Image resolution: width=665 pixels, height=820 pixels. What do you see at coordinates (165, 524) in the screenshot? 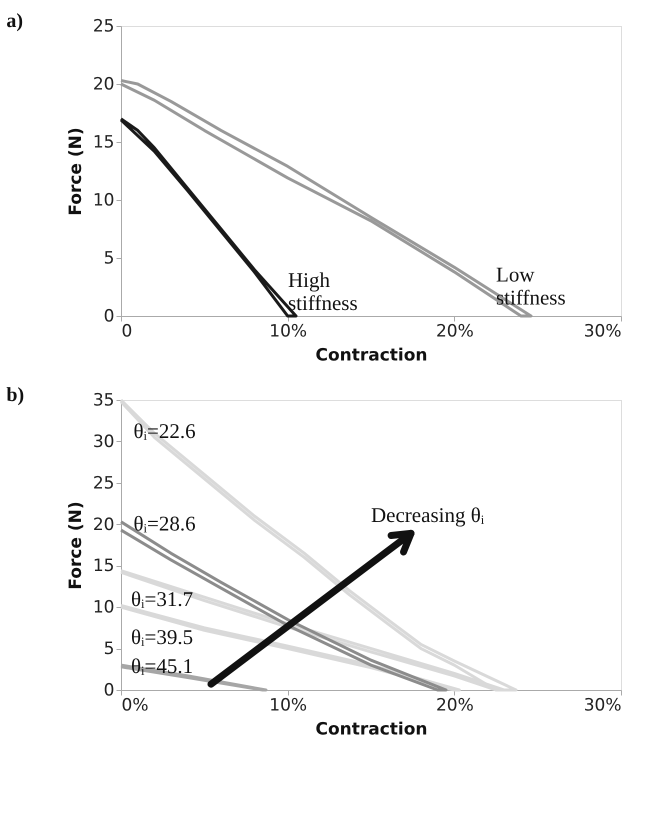
I see `annotation: θᵢ=28.6` at bounding box center [165, 524].